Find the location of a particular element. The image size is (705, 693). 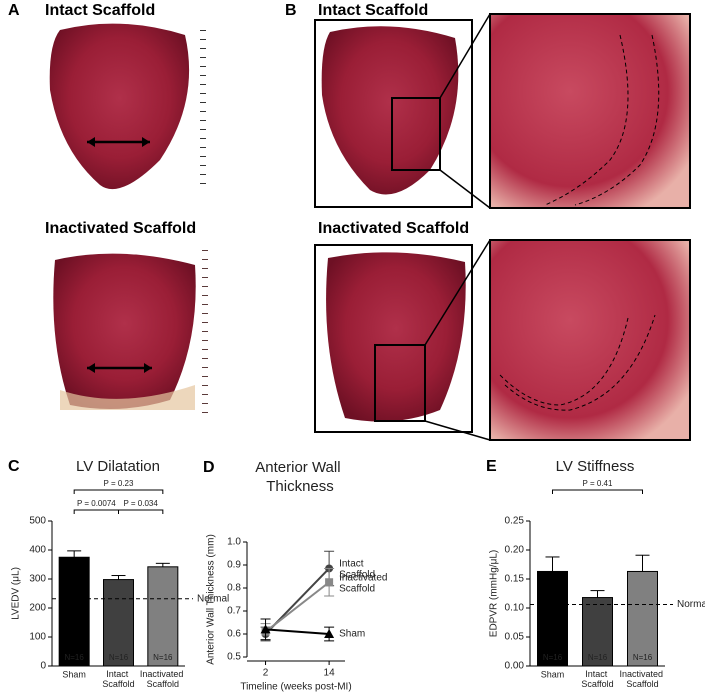

y-tick-label: 0.25 is located at coordinates (515, 521).